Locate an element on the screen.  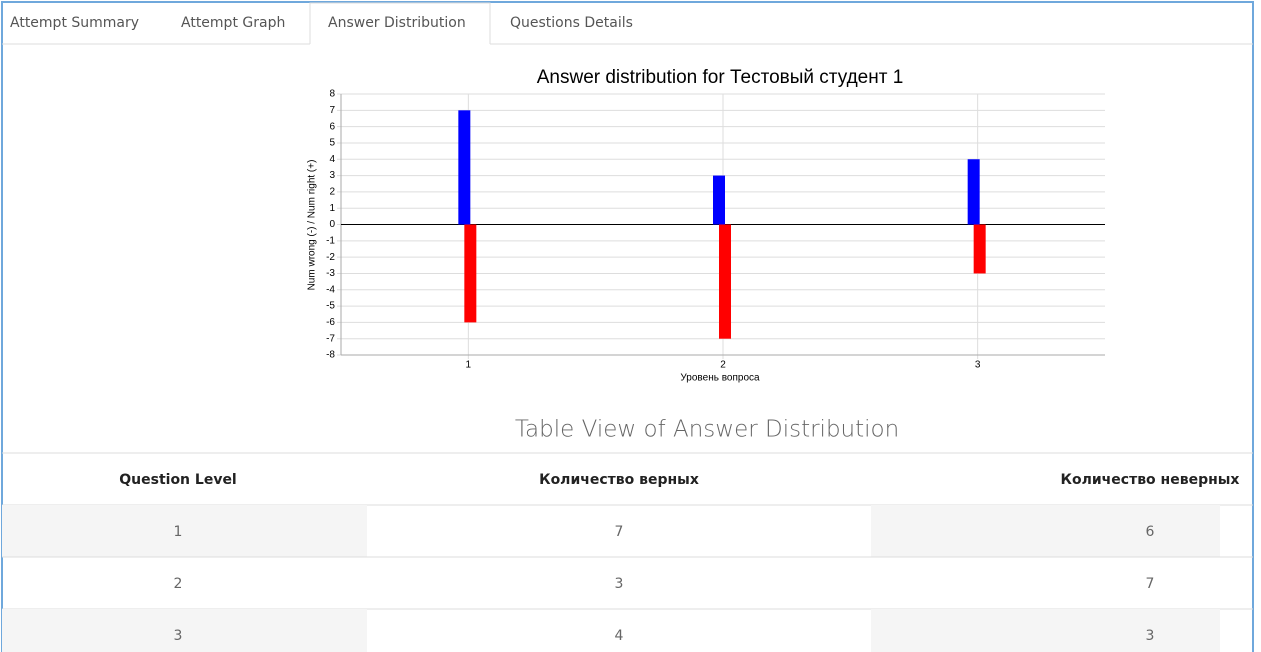
active-tab is located at coordinates (400, 23).